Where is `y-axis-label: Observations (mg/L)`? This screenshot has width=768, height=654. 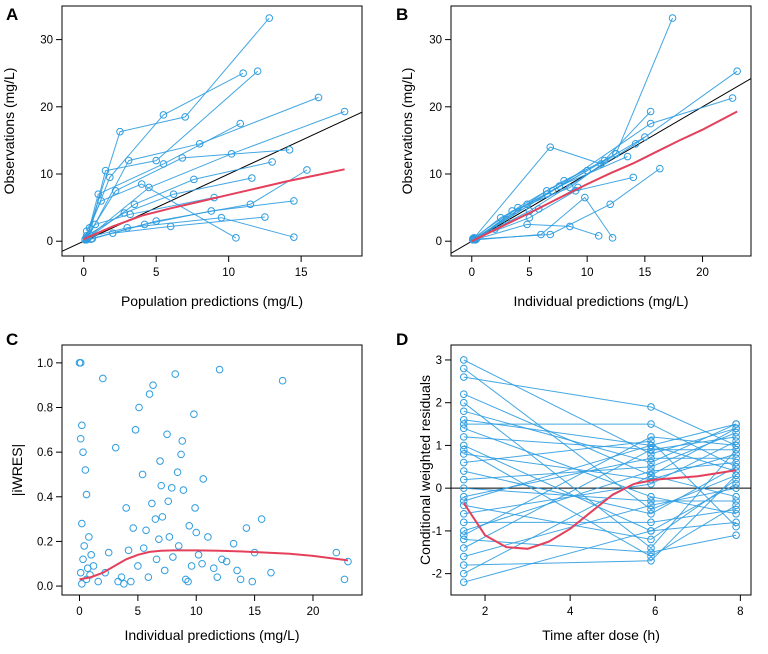
y-axis-label: Observations (mg/L) is located at coordinates (407, 131).